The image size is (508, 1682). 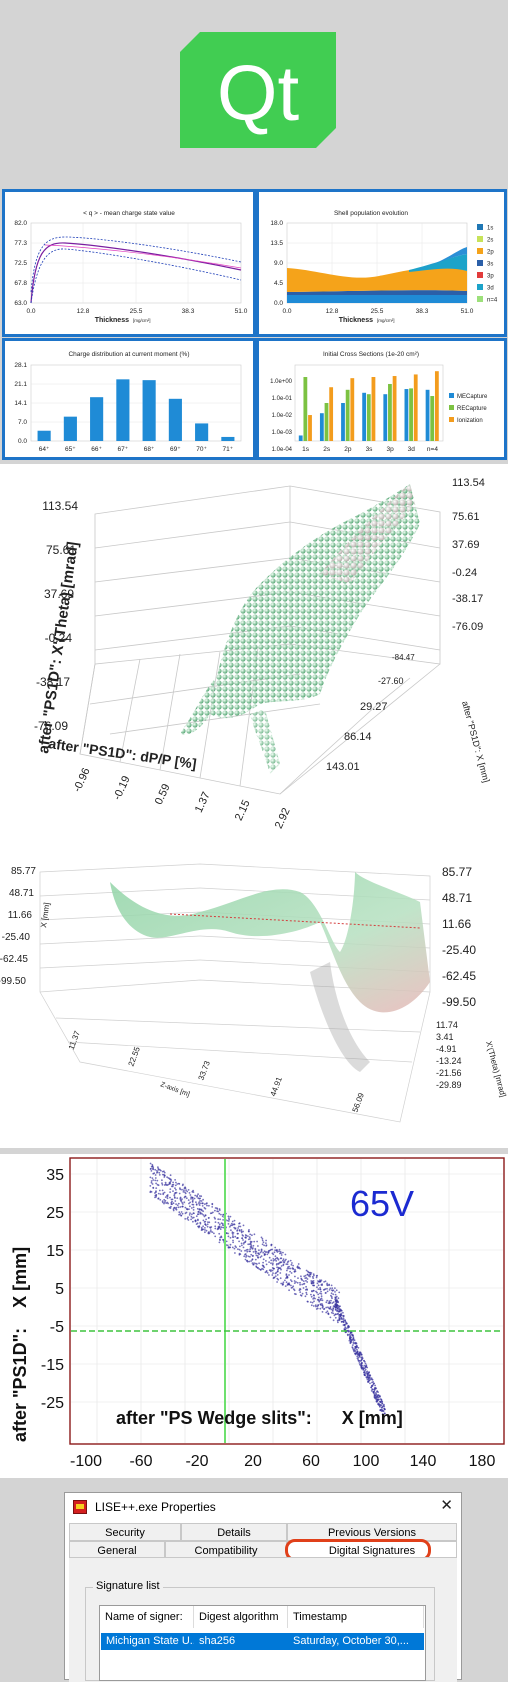 I want to click on close-icon: ✕, so click(x=446, y=1505).